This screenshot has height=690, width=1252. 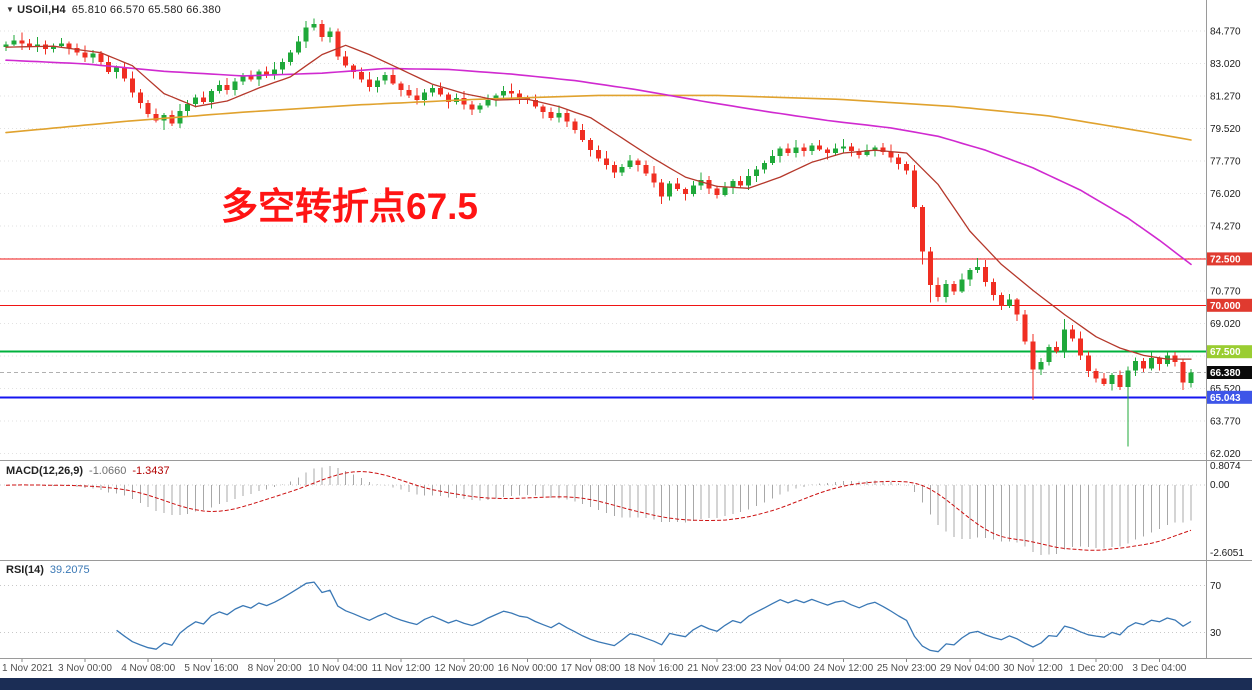 I want to click on time-axis-label: 5 Nov 16:00, so click(x=211, y=668).